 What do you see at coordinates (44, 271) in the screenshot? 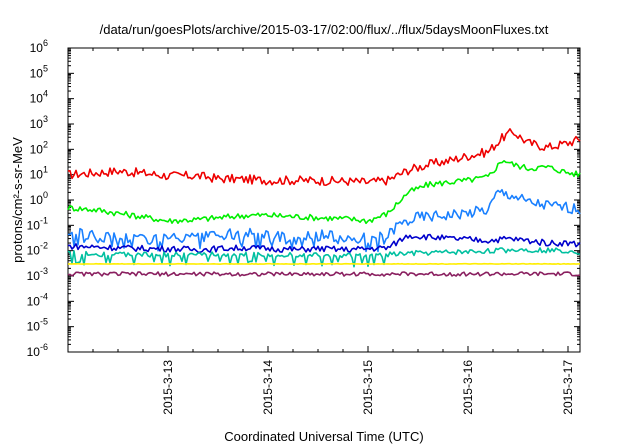
I see `y-tick-label-exponent: -3` at bounding box center [44, 271].